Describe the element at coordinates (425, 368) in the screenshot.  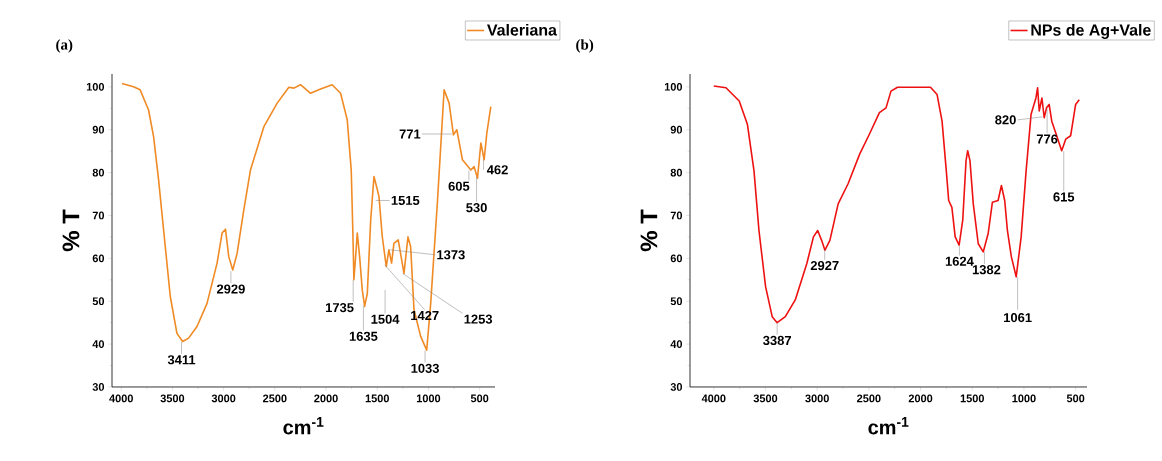
I see `annotation: 1033` at that location.